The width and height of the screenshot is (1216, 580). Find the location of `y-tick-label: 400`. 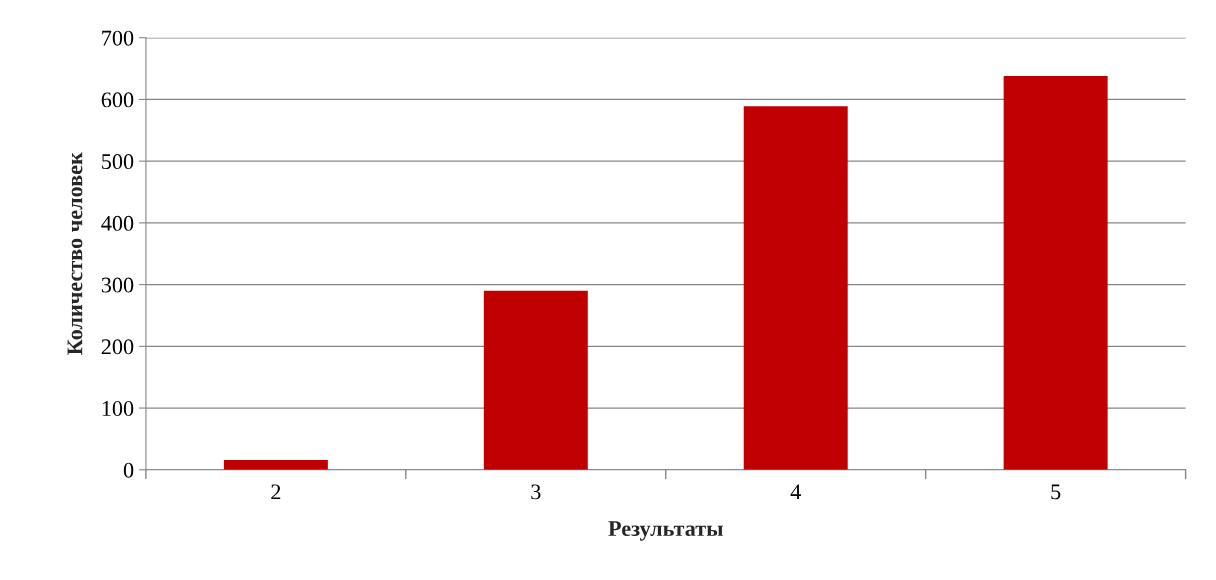

y-tick-label: 400 is located at coordinates (117, 223).